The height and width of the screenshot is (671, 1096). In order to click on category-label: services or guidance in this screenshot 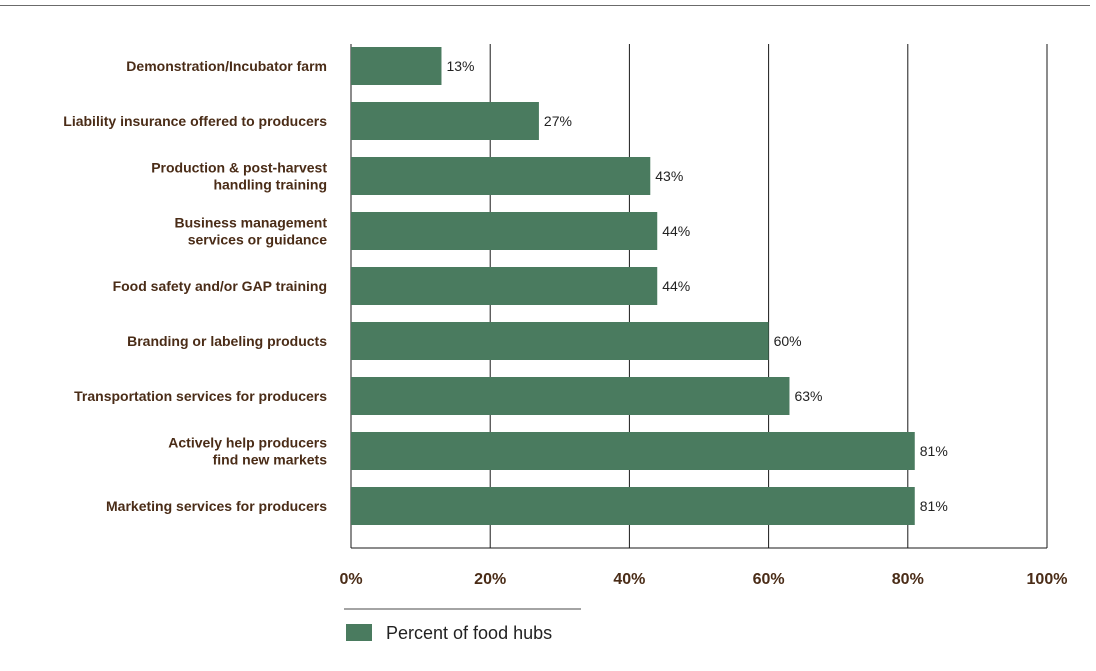, I will do `click(258, 240)`.